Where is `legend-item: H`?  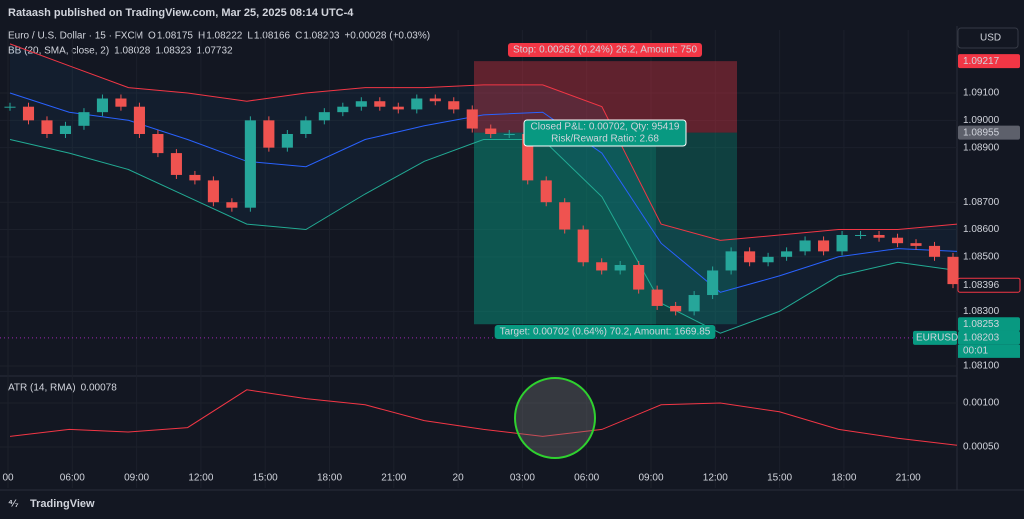 legend-item: H is located at coordinates (201, 36).